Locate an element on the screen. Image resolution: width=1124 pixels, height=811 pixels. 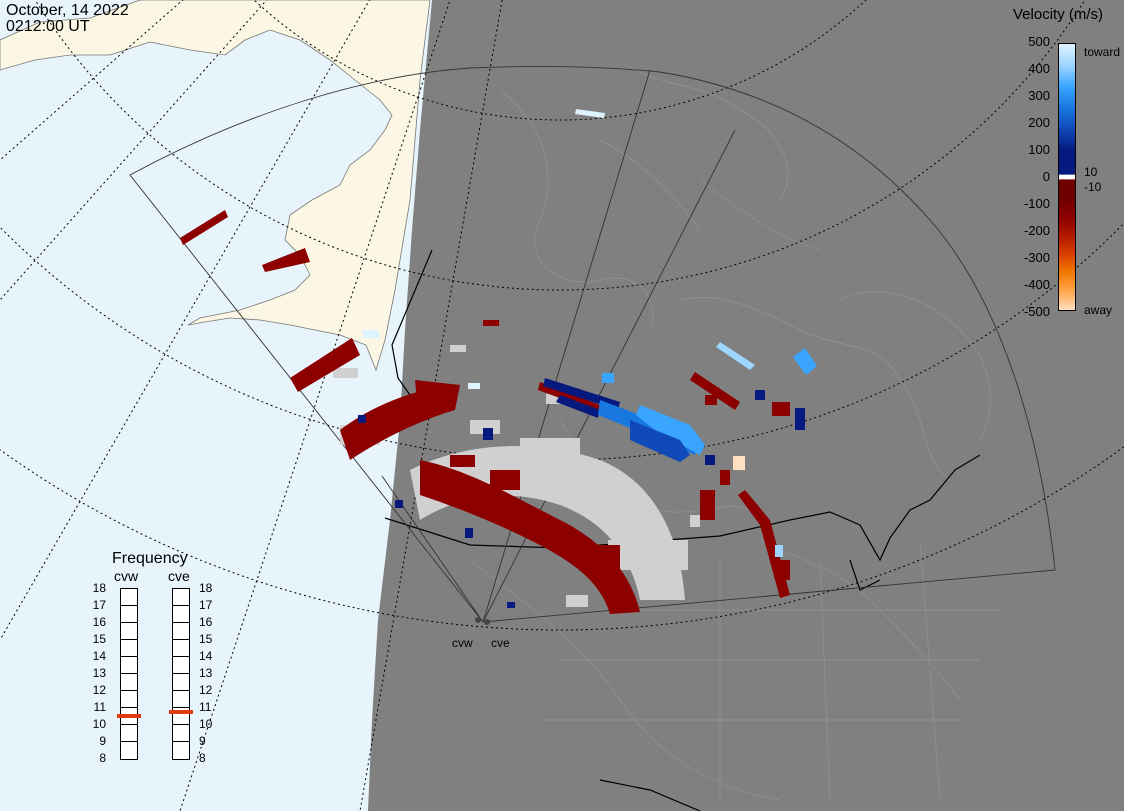
colorbar-toward-label: toward is located at coordinates (1102, 52).